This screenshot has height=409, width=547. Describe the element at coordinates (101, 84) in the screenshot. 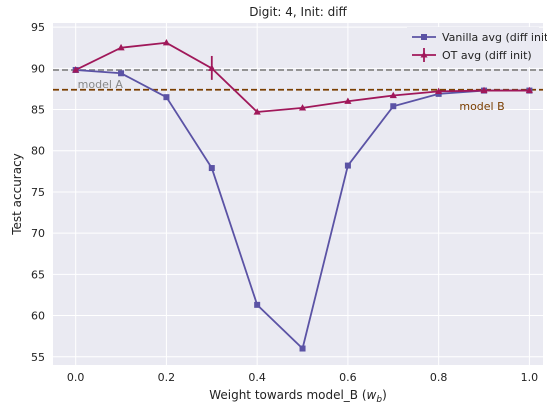

I see `reference-label-model-a: model A` at that location.